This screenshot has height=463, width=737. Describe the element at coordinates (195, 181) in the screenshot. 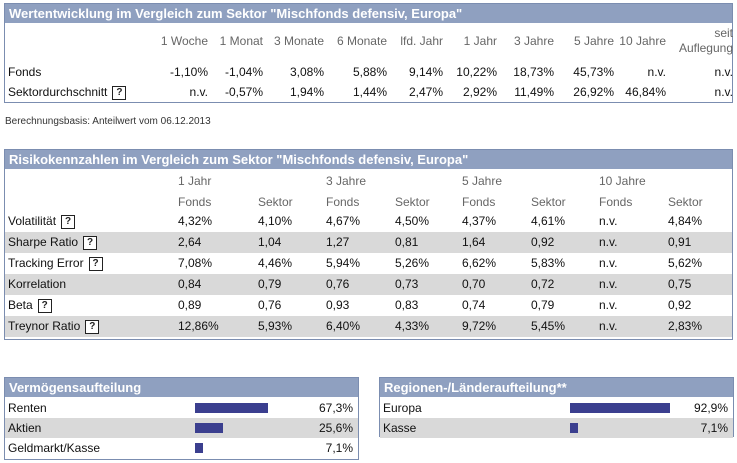

I see `period-header: 1 Jahr` at that location.